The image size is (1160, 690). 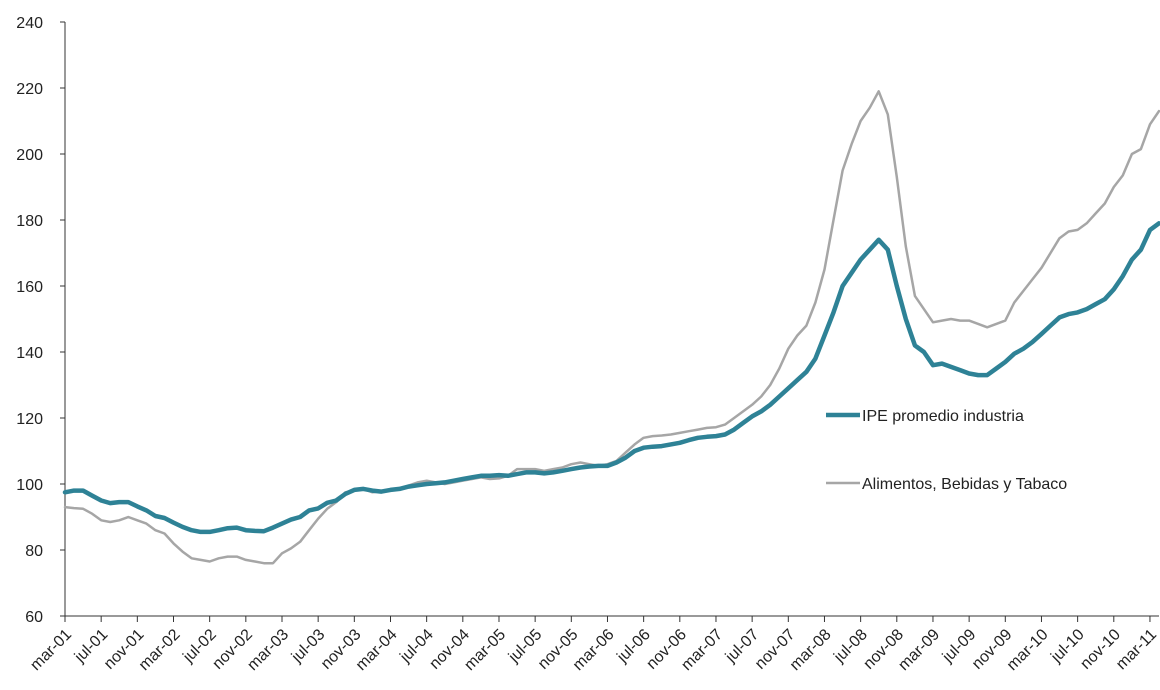 I want to click on x-tick-label: mar-08, so click(x=811, y=650).